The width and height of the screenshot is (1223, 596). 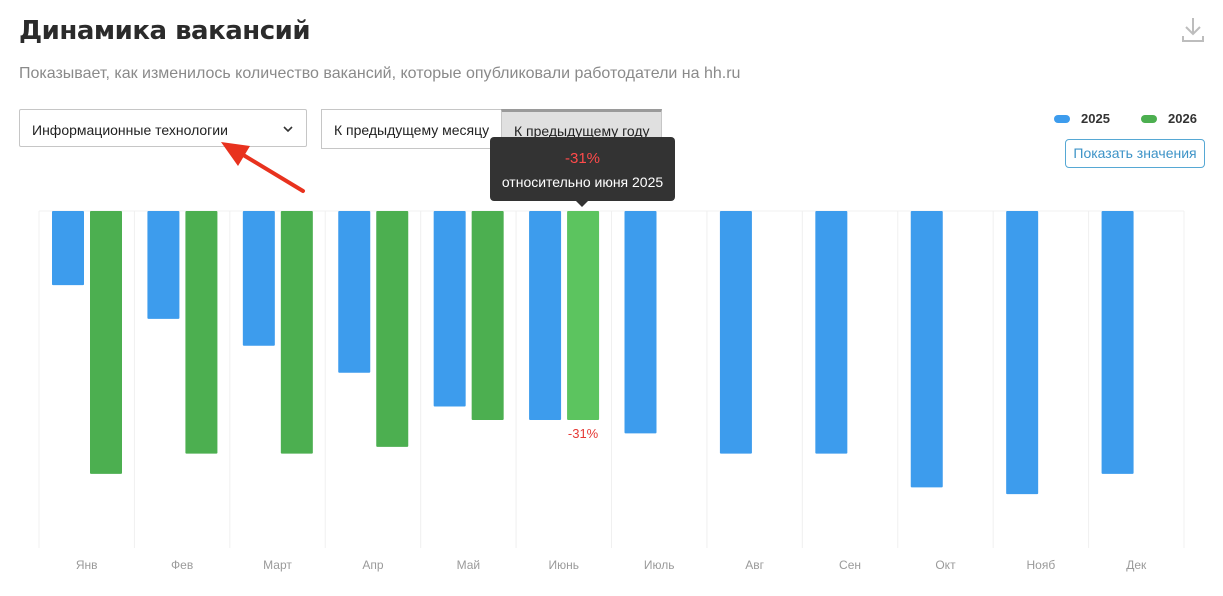 I want to click on bar-2026-Янв, so click(x=106, y=342).